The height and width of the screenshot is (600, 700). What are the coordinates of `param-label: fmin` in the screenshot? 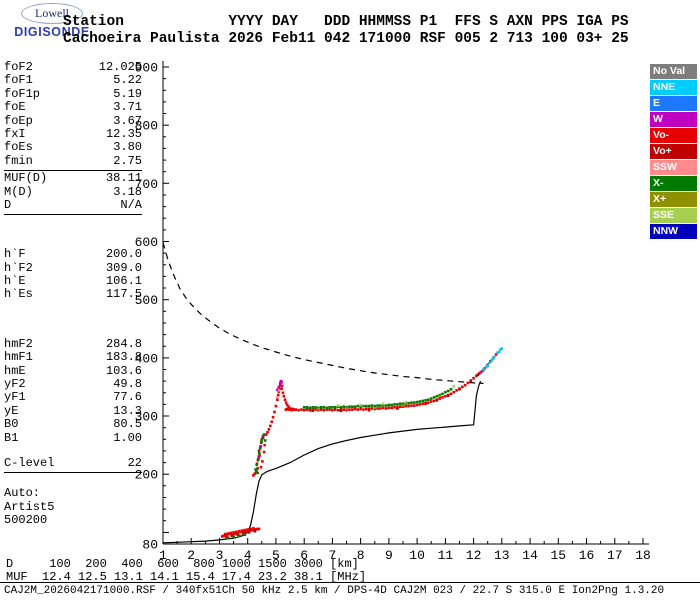 It's located at (18, 160).